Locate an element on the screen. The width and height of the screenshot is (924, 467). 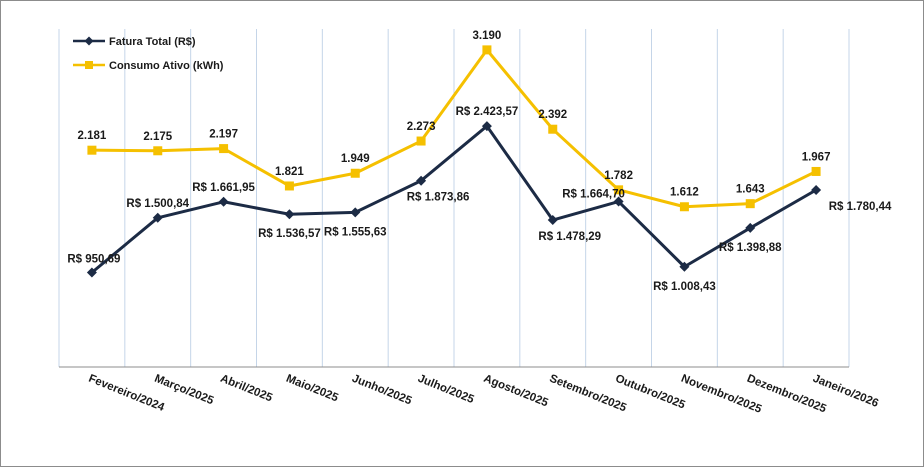
x-tick-label: Abril/2025 is located at coordinates (246, 389).